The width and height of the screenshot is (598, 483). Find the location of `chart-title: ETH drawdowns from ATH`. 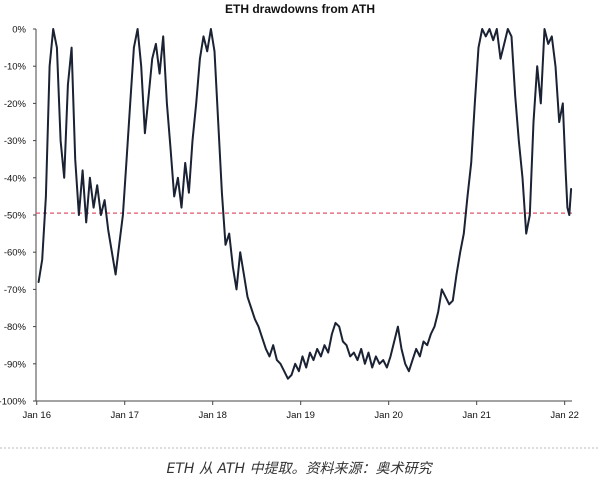

chart-title: ETH drawdowns from ATH is located at coordinates (300, 9).